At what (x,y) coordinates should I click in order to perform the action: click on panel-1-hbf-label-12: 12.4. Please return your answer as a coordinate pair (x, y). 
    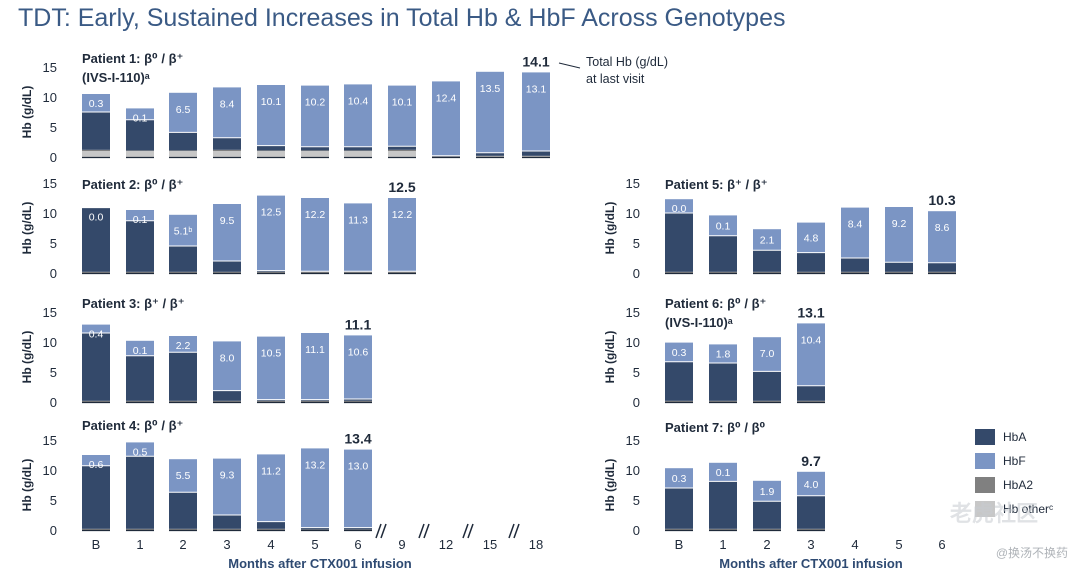
    Looking at the image, I should click on (446, 98).